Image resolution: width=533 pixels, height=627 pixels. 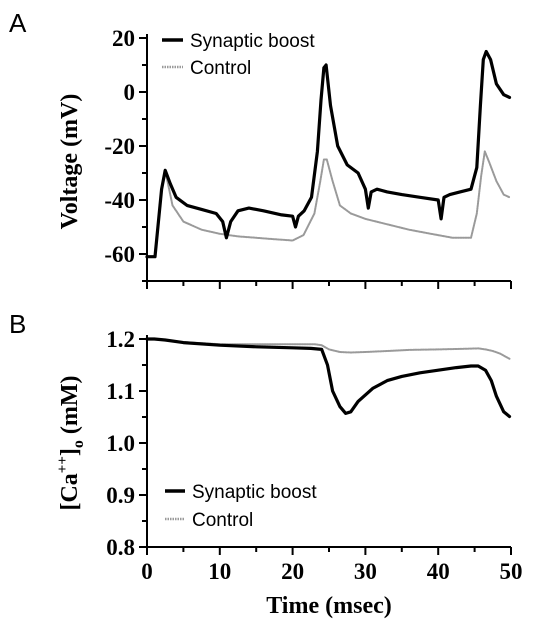 What do you see at coordinates (329, 606) in the screenshot?
I see `x-axis-title: Time (msec)` at bounding box center [329, 606].